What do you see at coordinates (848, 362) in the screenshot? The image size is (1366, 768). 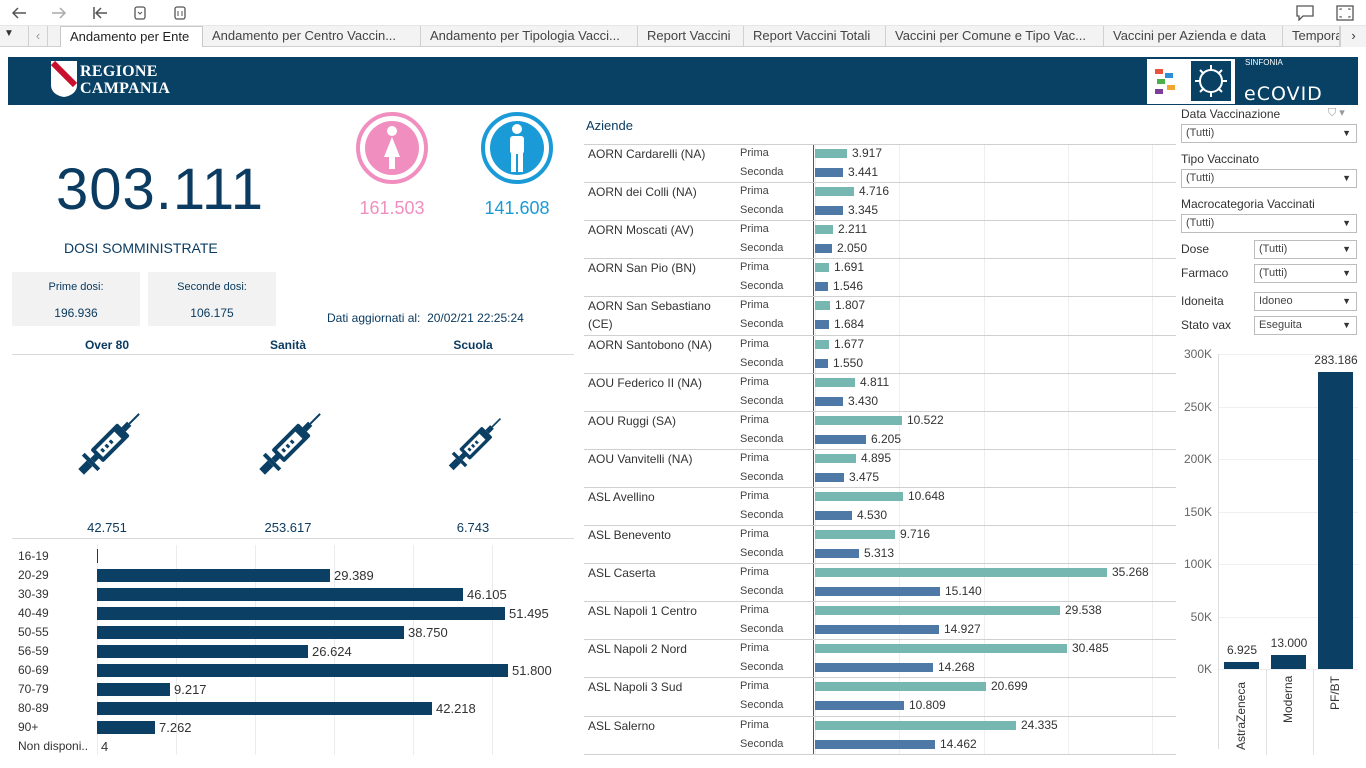 I see `bar-seconda-value: 1.550` at bounding box center [848, 362].